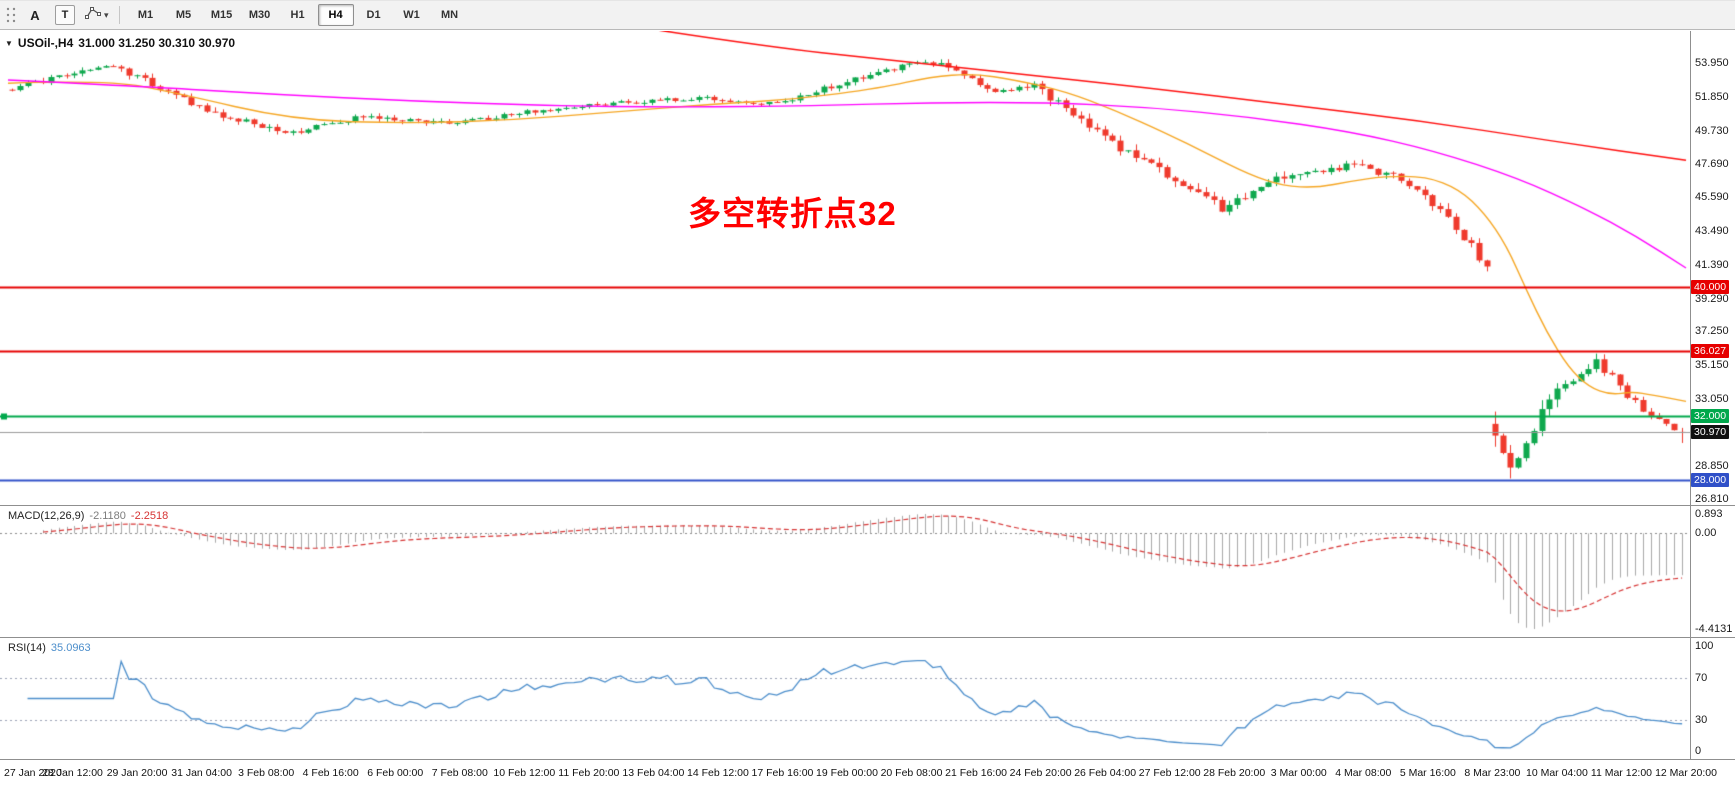 This screenshot has width=1735, height=791. What do you see at coordinates (1492, 773) in the screenshot?
I see `time-axis-label: 8 Mar 23:00` at bounding box center [1492, 773].